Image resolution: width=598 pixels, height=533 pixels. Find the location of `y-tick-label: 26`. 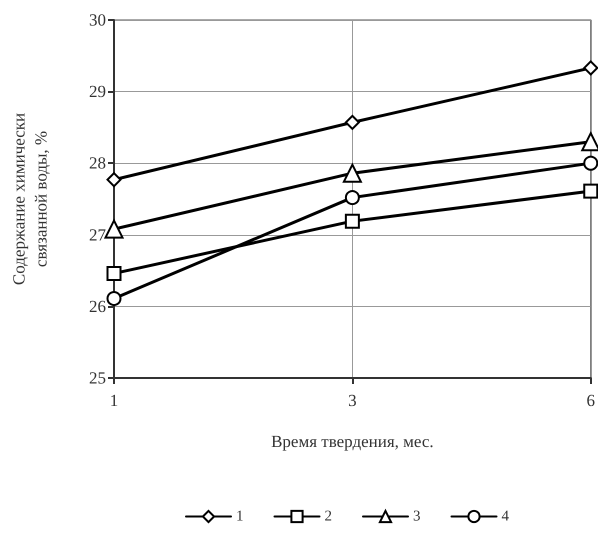

y-tick-label: 26 is located at coordinates (97, 306).